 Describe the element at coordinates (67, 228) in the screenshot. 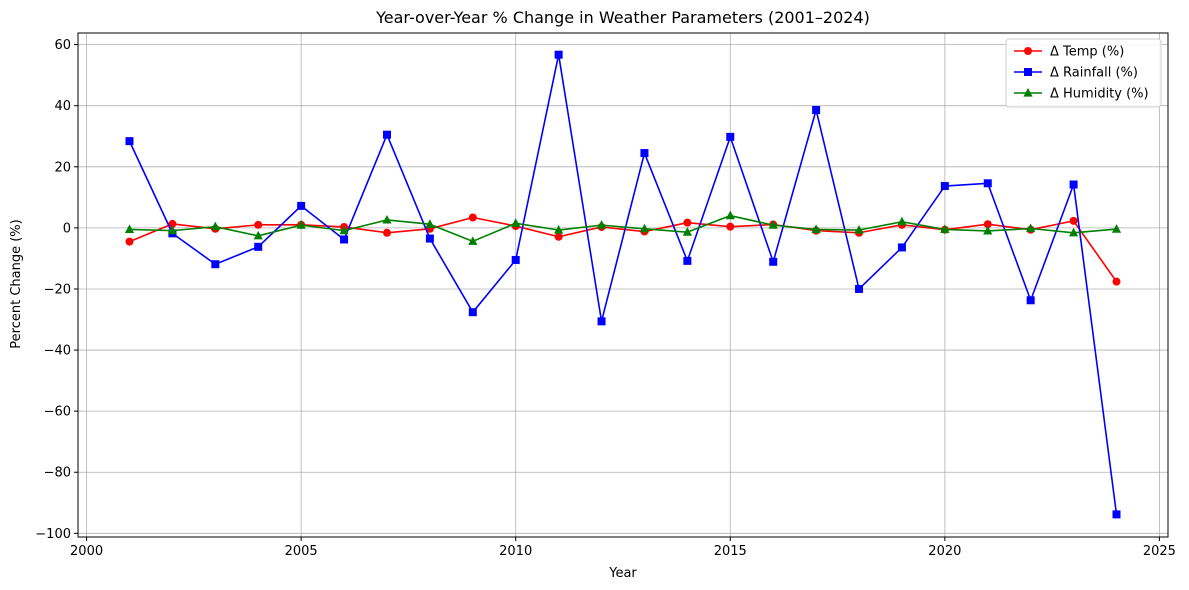

I see `y-tick-label: 0` at that location.